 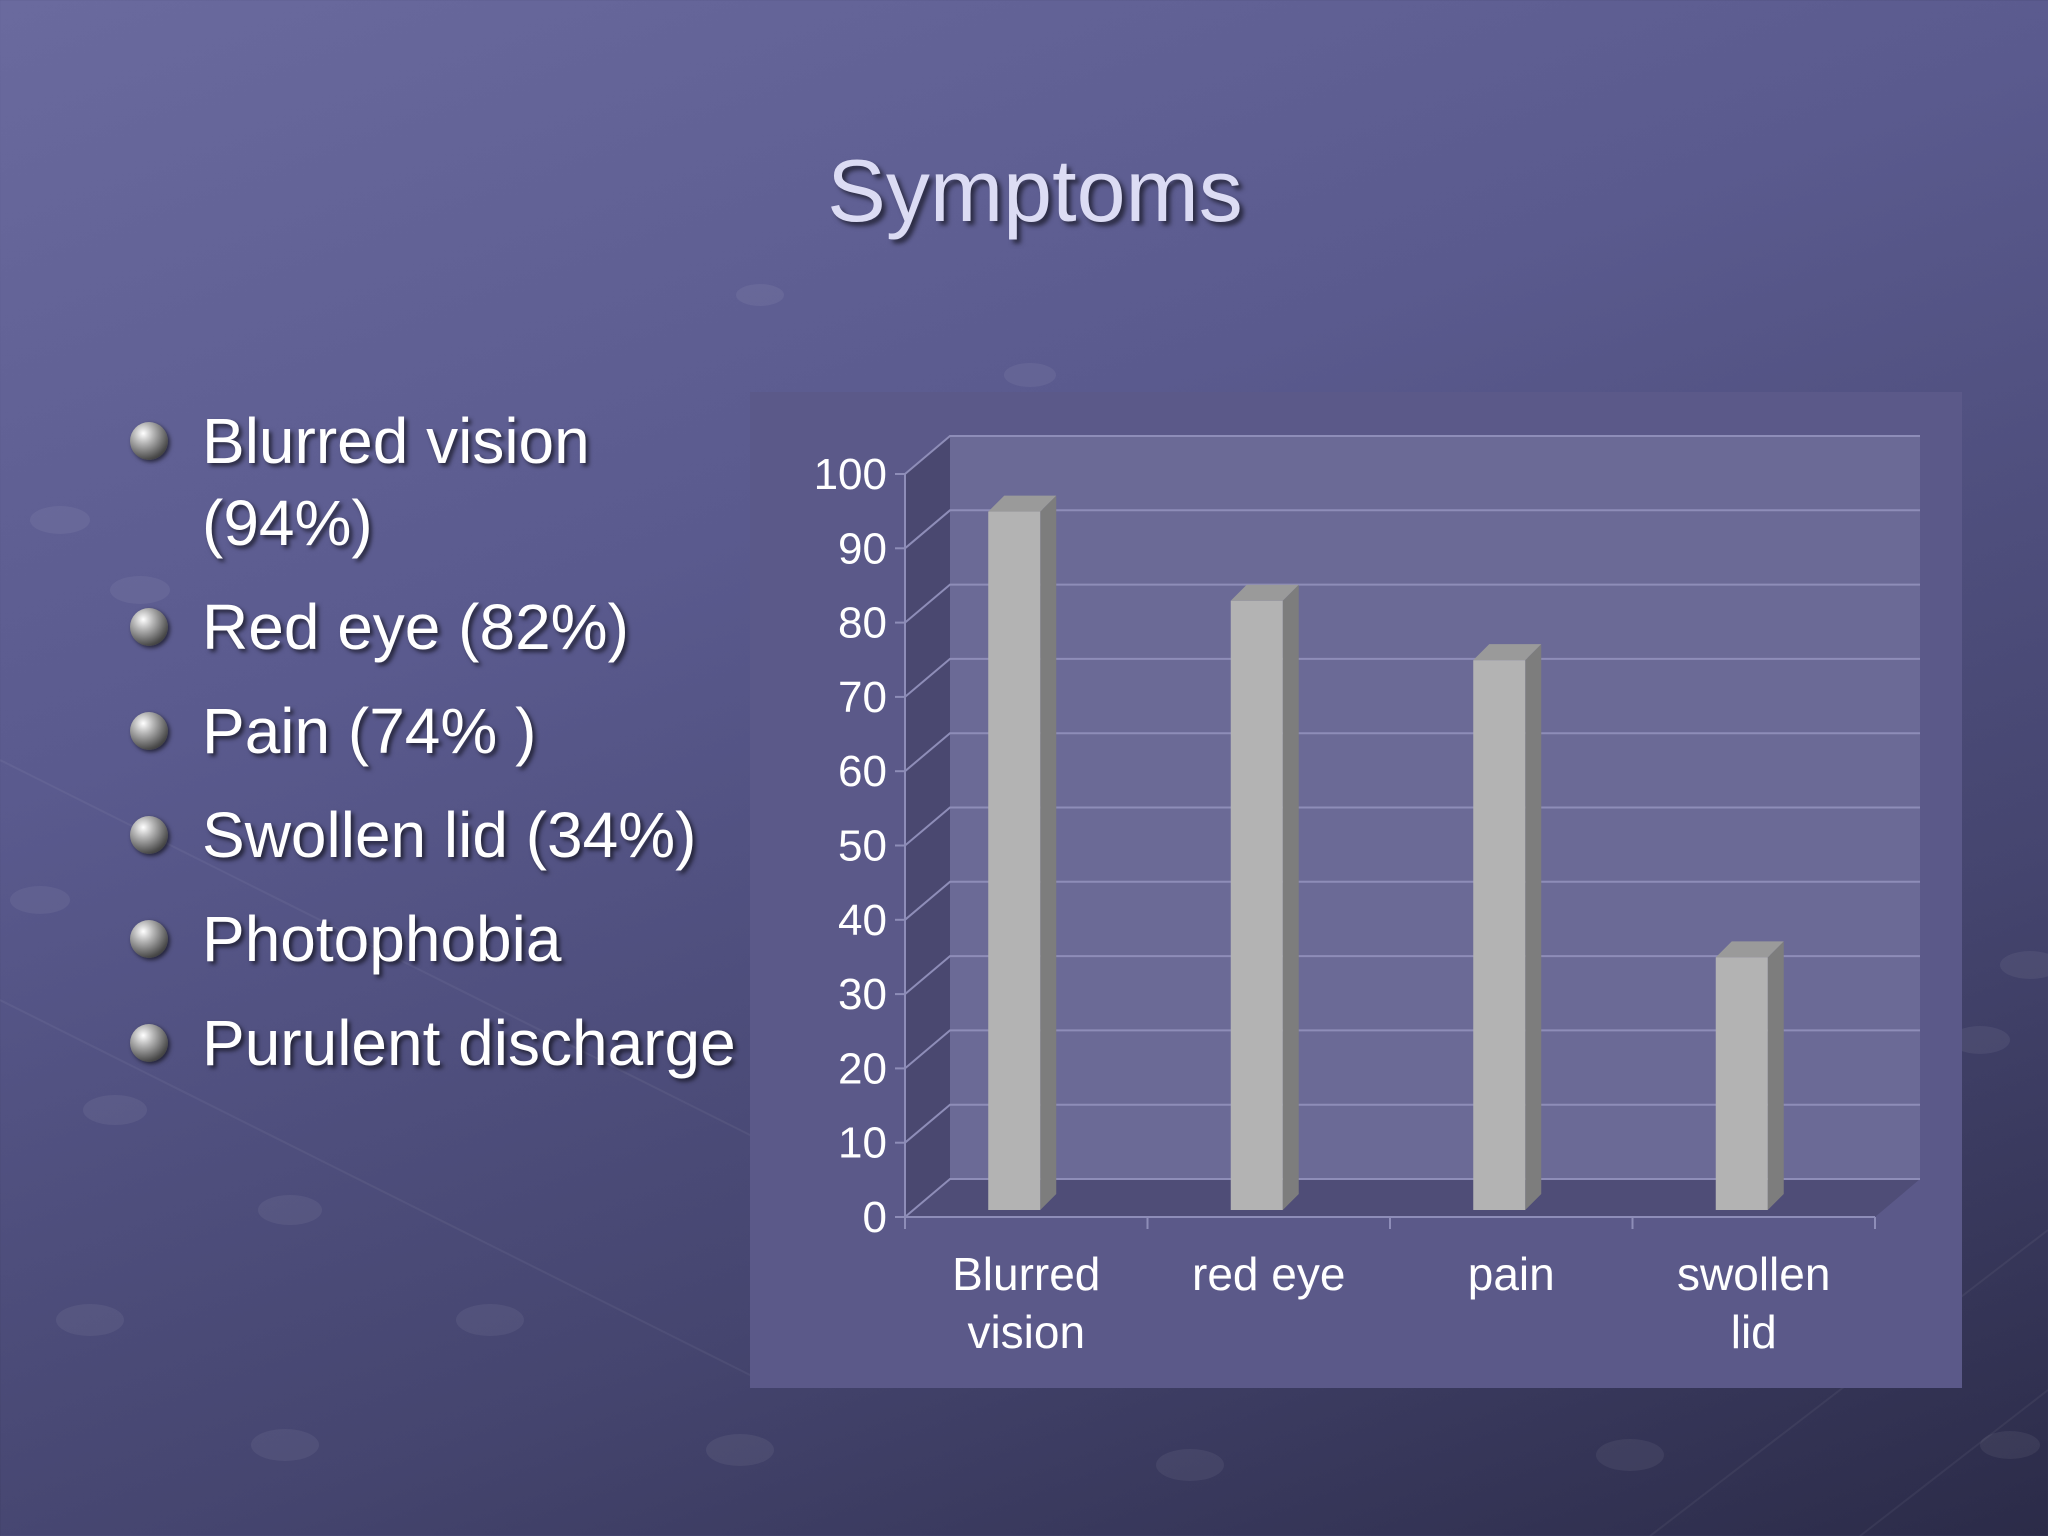 I want to click on x-tick-label: pain, so click(x=1511, y=1274).